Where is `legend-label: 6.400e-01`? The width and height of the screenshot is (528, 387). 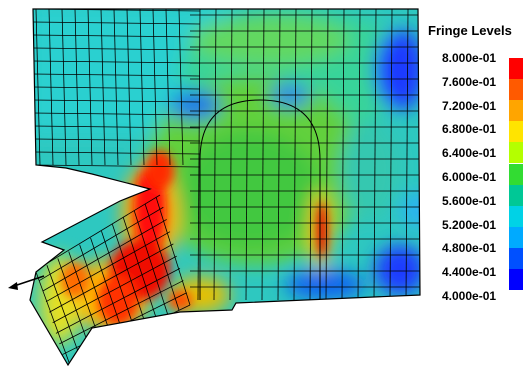
legend-label: 6.400e-01 is located at coordinates (469, 153).